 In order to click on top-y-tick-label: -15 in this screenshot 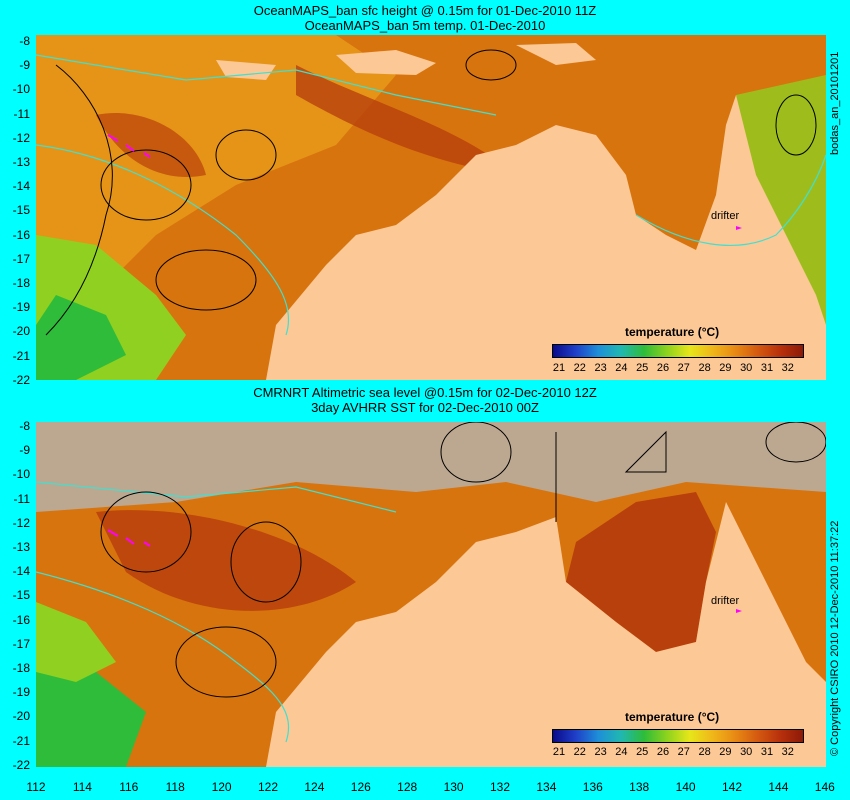, I will do `click(21, 210)`.